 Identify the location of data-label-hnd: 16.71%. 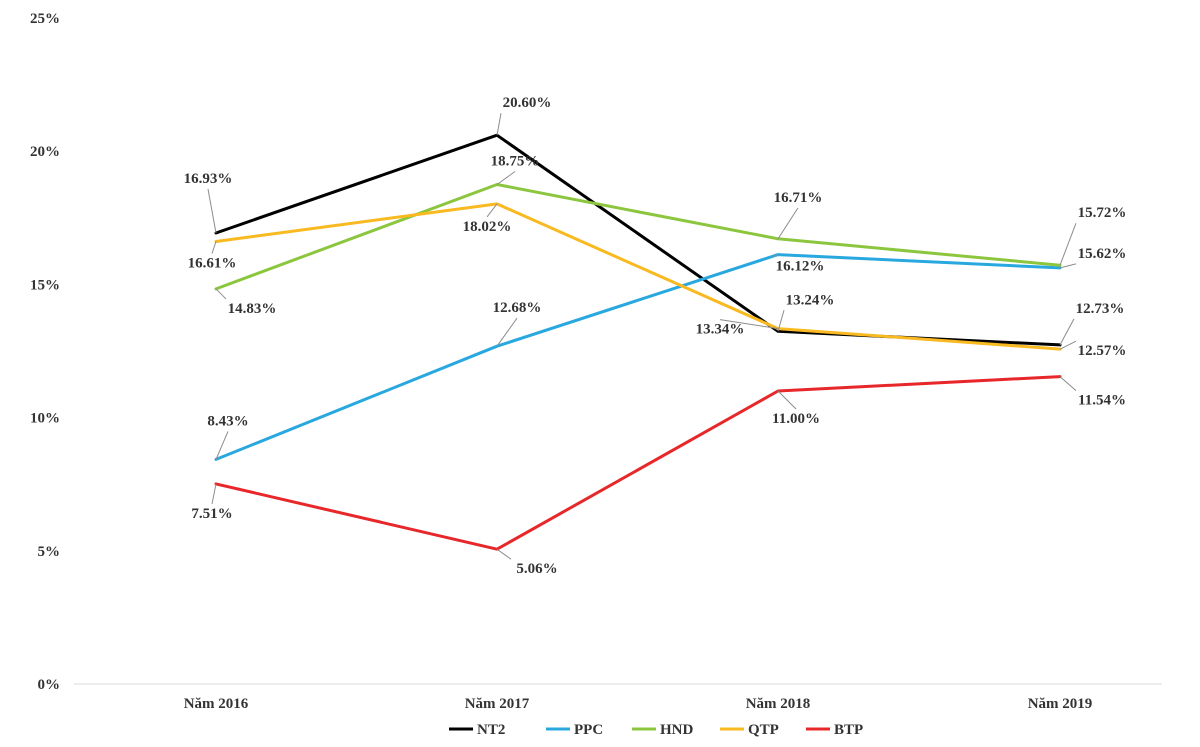
(798, 198).